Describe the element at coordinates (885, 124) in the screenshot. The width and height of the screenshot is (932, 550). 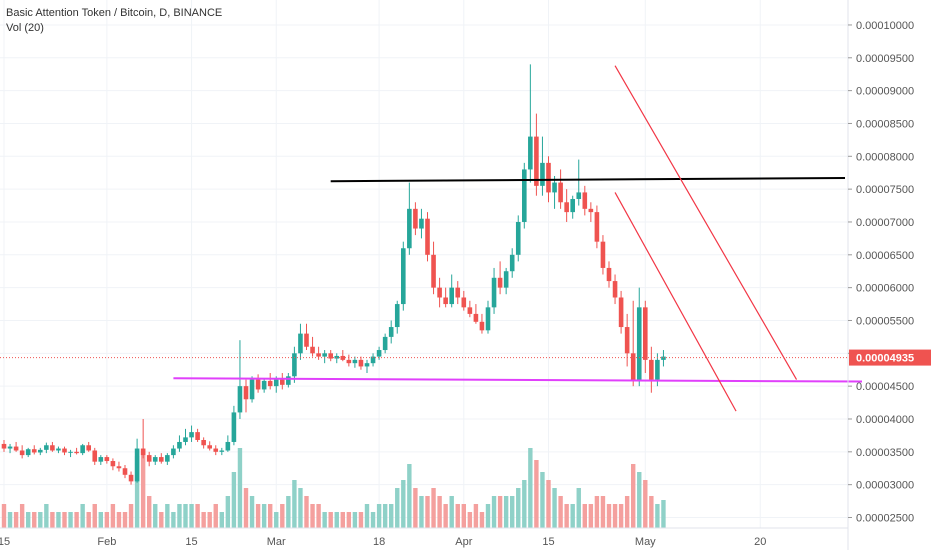
I see `price-axis-label: 0.00008500` at that location.